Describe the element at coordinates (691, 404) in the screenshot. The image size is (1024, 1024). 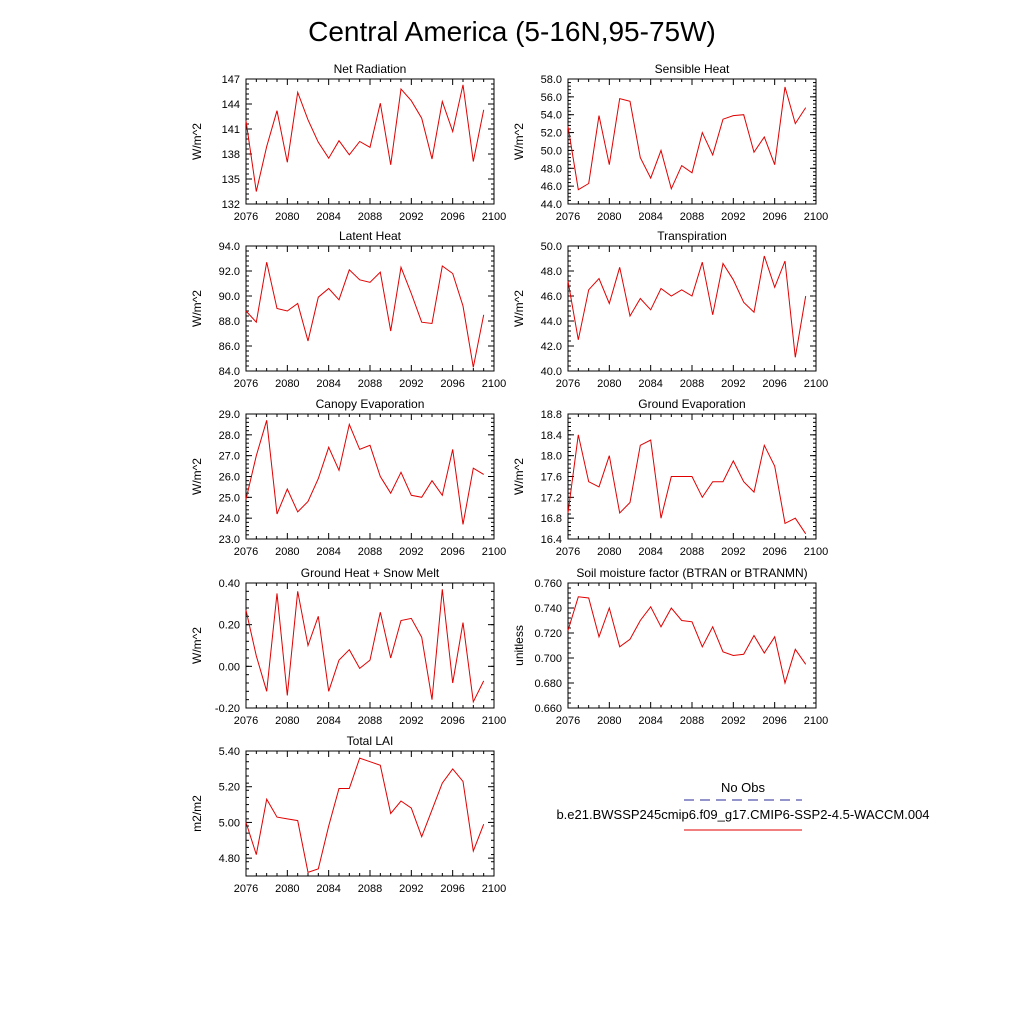
I see `panel-title: Ground Evaporation` at that location.